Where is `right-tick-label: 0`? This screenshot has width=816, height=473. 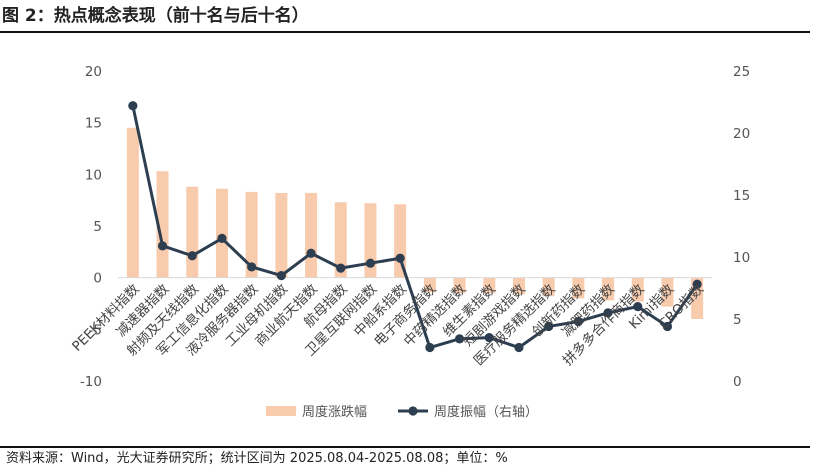
right-tick-label: 0 is located at coordinates (737, 382).